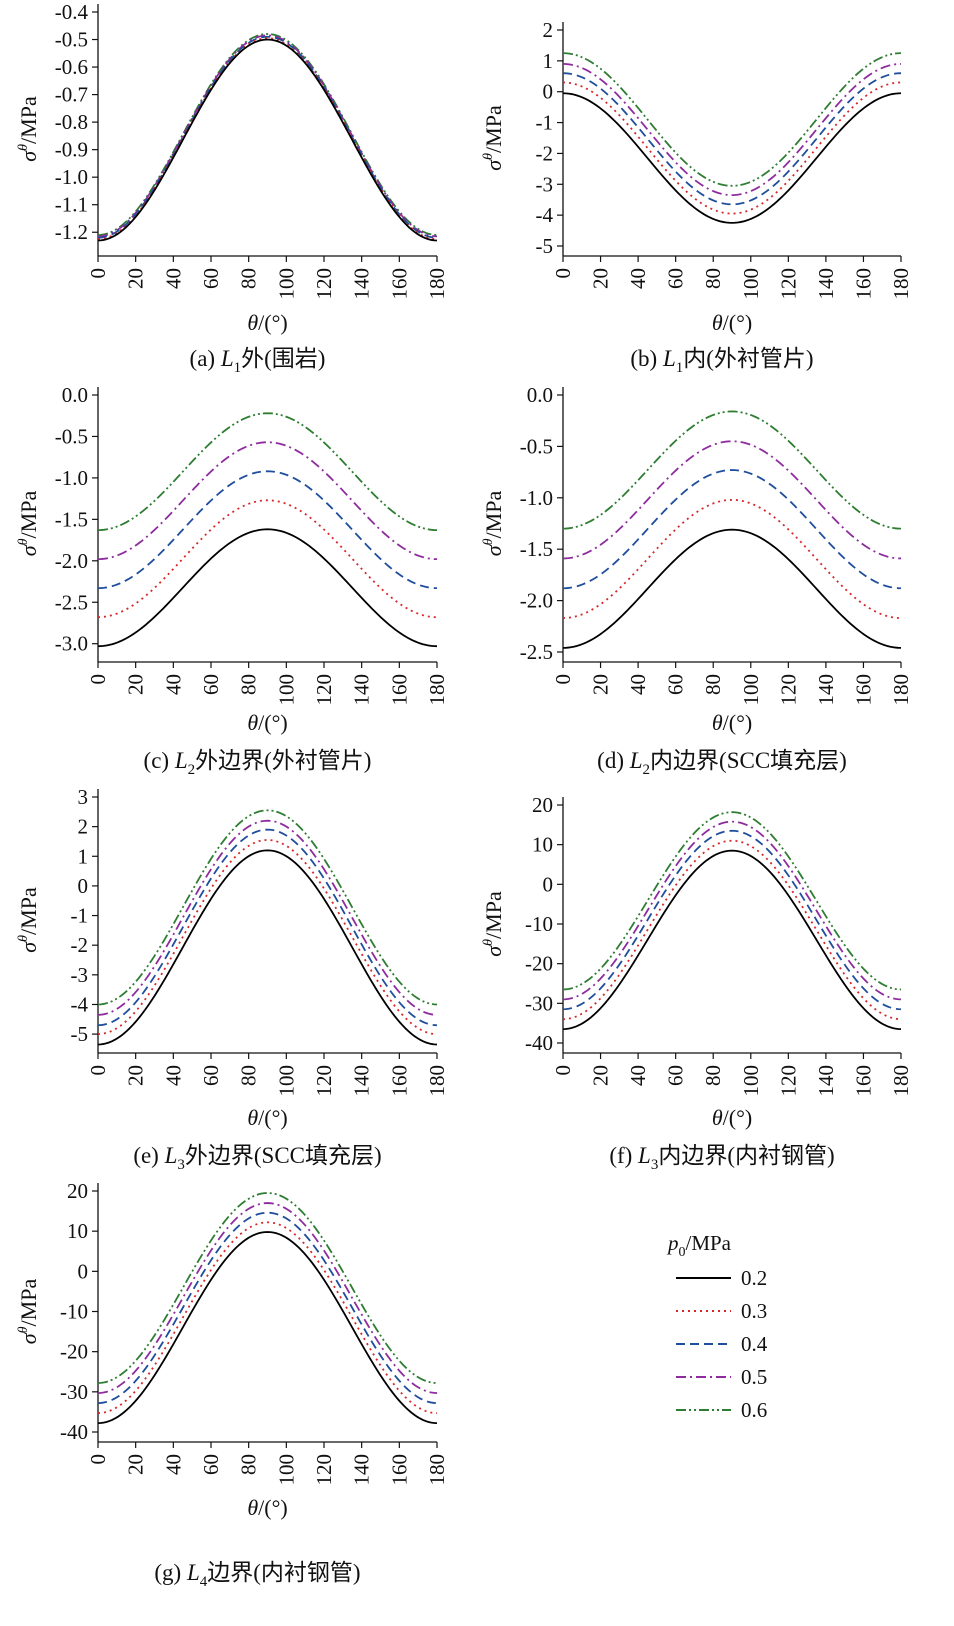  I want to click on panel-caption: (a) L1外(围岩), so click(258, 361).